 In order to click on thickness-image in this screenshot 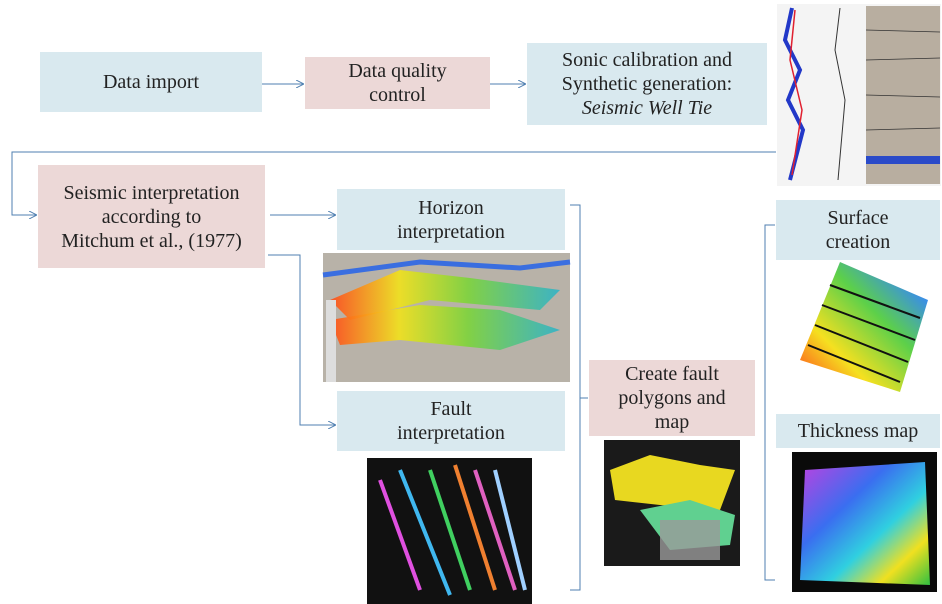, I will do `click(864, 522)`.